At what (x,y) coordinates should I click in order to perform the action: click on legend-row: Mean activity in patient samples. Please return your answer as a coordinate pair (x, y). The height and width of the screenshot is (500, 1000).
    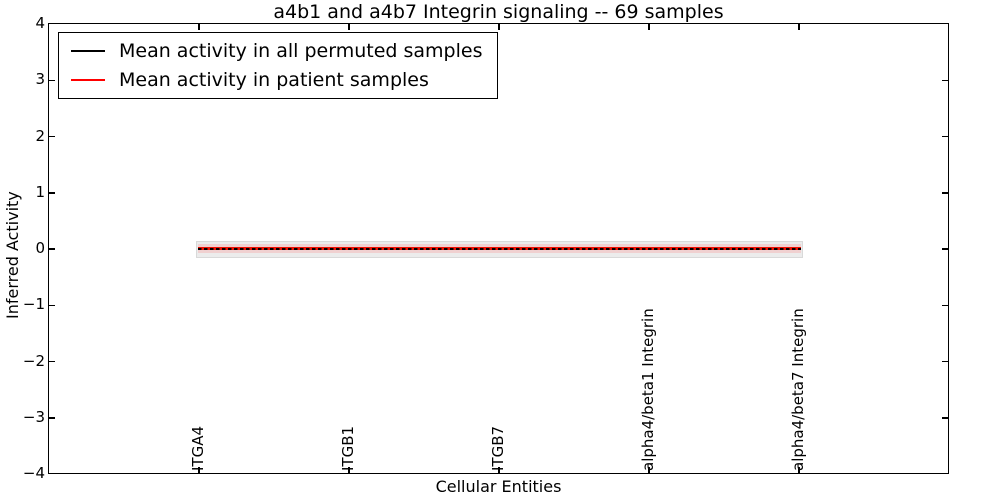
    Looking at the image, I should click on (278, 80).